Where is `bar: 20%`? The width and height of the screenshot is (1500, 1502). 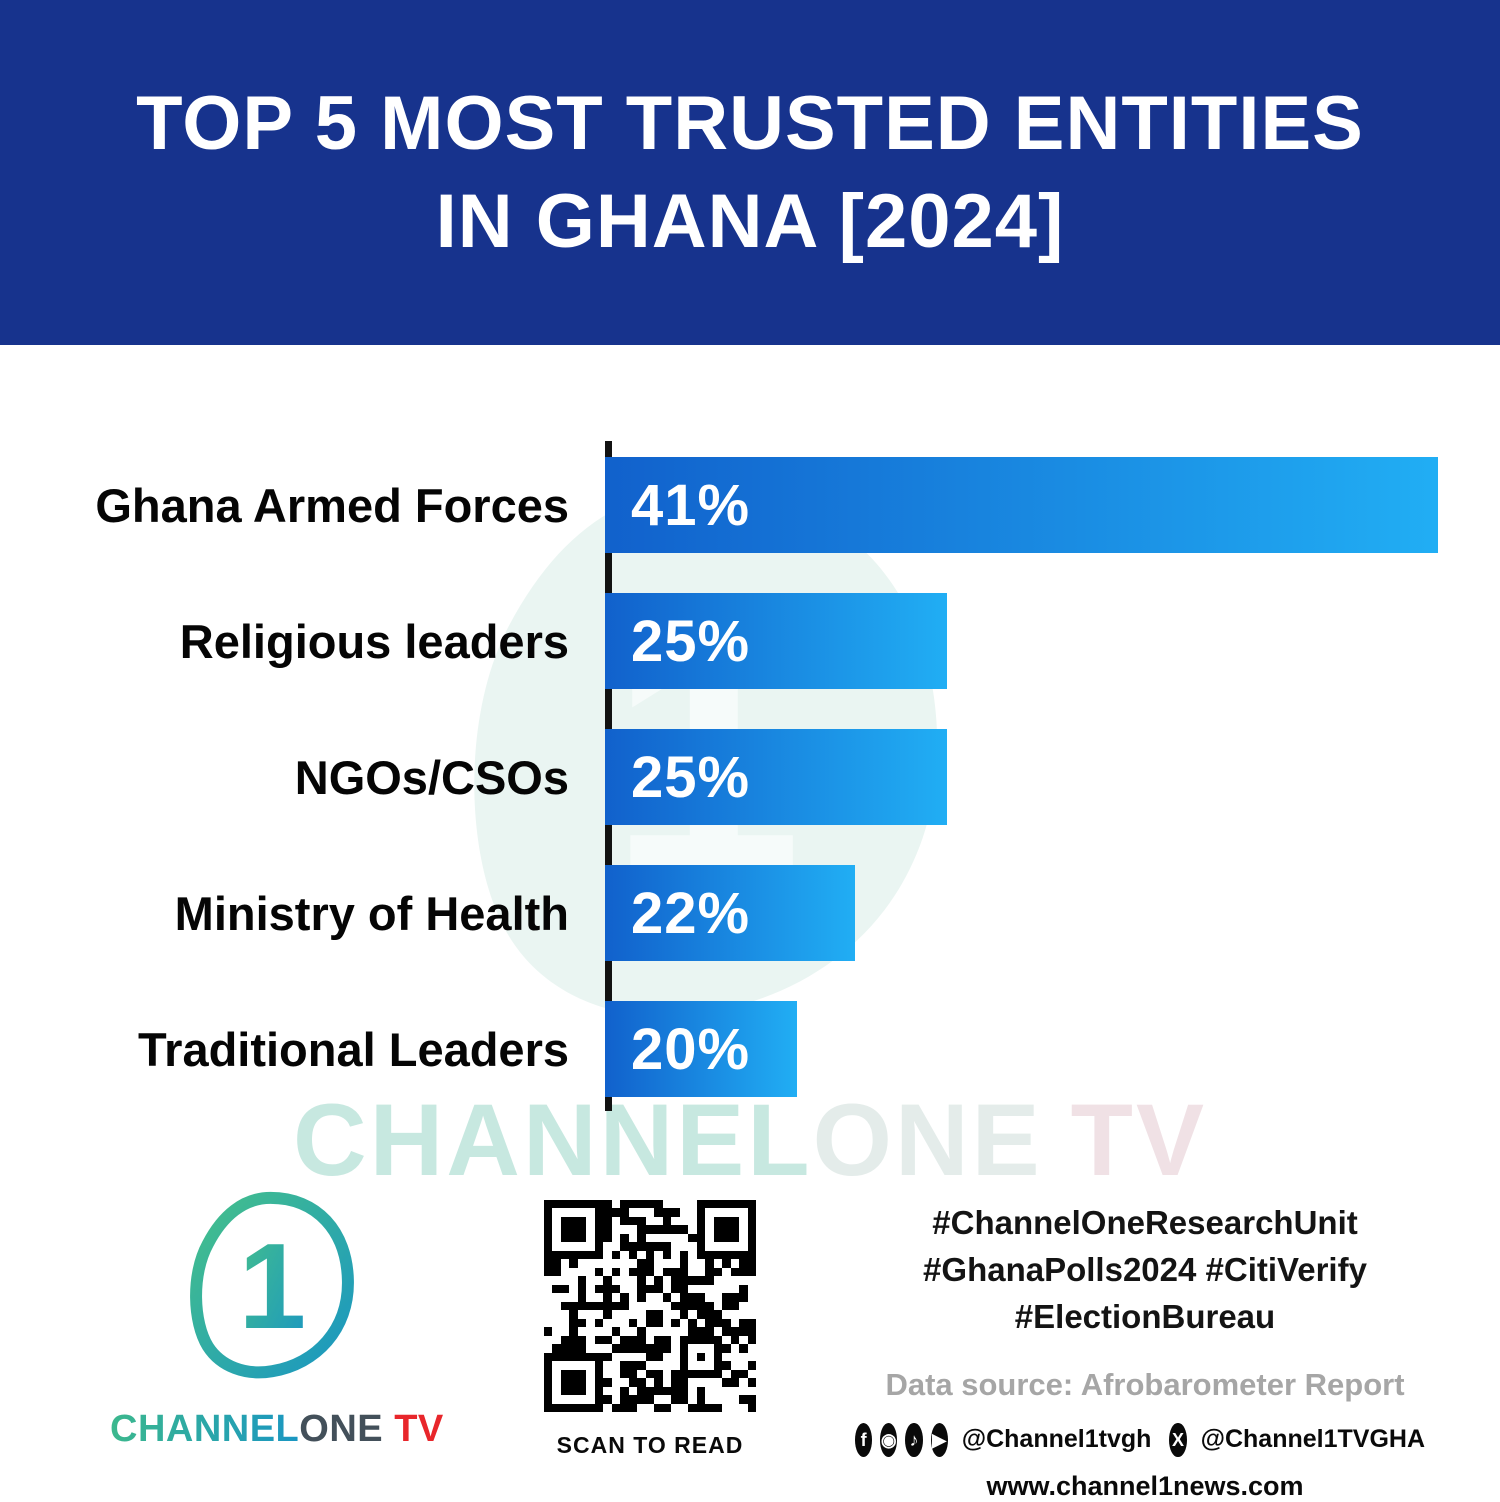
bar: 20% is located at coordinates (701, 1049).